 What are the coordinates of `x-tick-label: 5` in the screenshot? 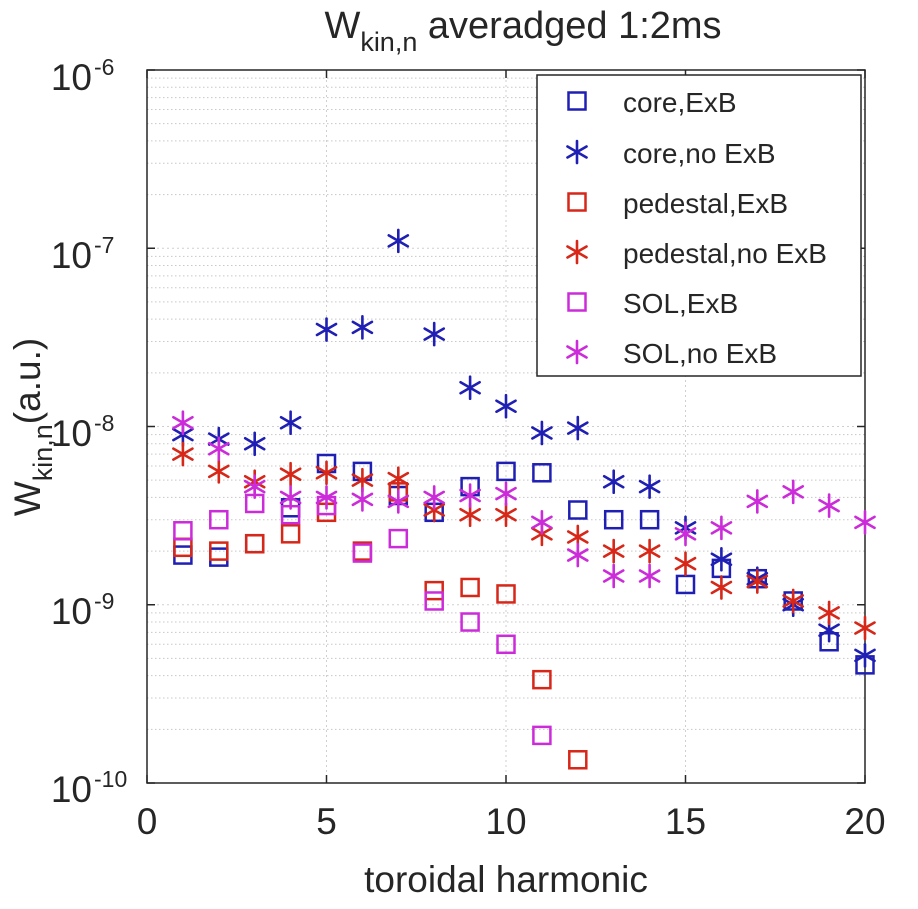 It's located at (326, 821).